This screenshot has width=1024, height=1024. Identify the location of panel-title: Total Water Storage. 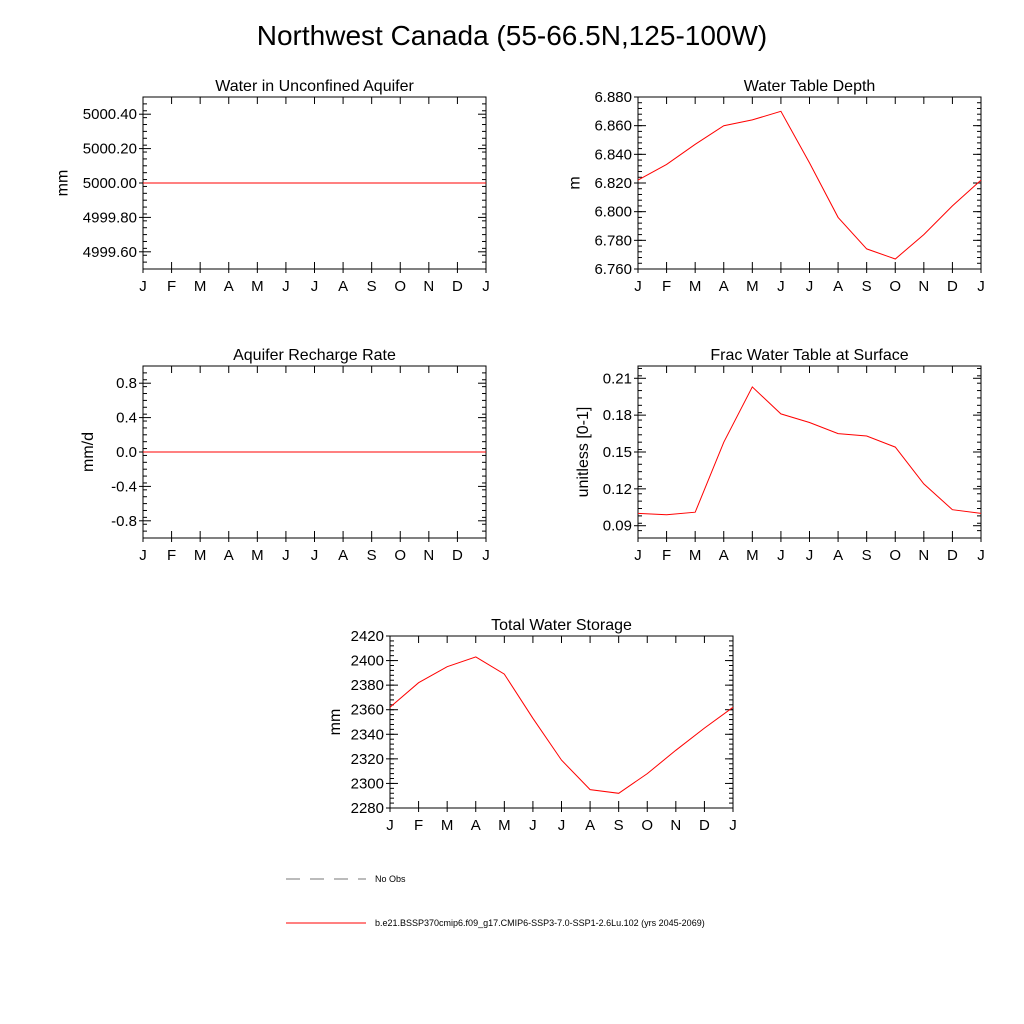
(561, 625).